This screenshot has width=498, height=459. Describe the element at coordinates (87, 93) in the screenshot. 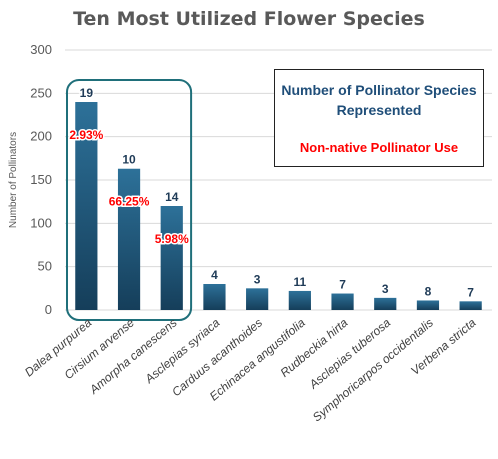

I see `species-count-label: 19` at that location.